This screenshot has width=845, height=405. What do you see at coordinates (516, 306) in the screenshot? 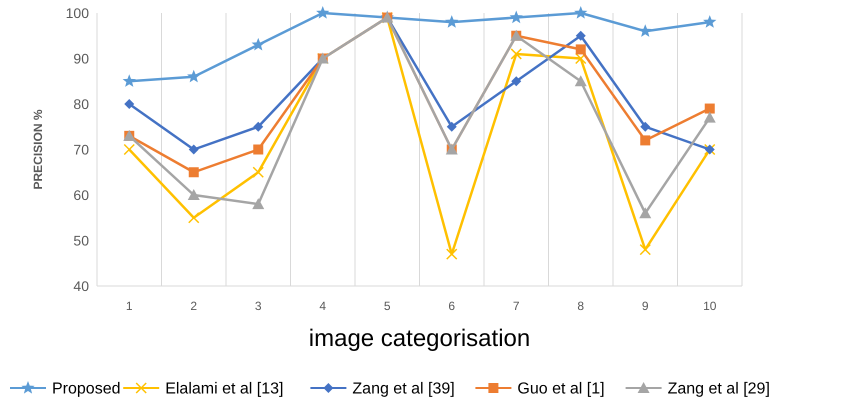
I see `x-tick-label: 7` at bounding box center [516, 306].